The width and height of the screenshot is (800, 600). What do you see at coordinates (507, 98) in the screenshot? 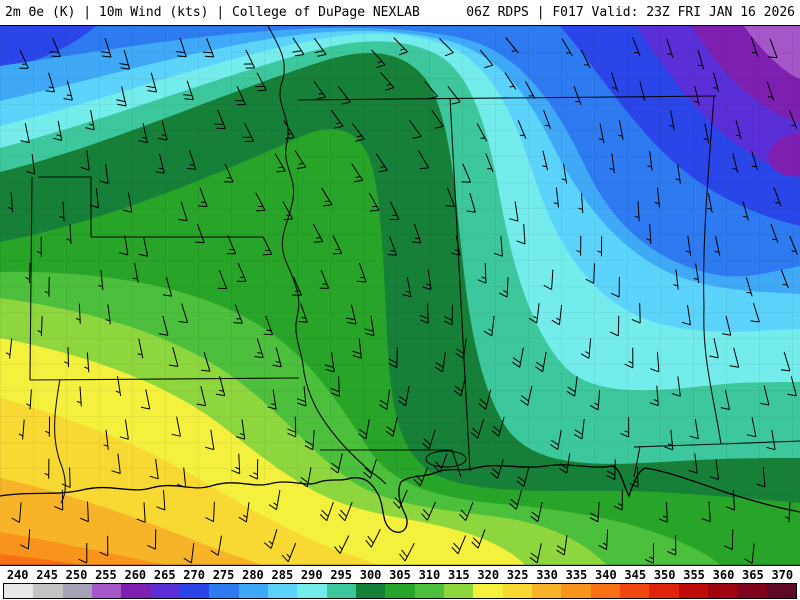
I see `tennessee-south-border` at bounding box center [507, 98].